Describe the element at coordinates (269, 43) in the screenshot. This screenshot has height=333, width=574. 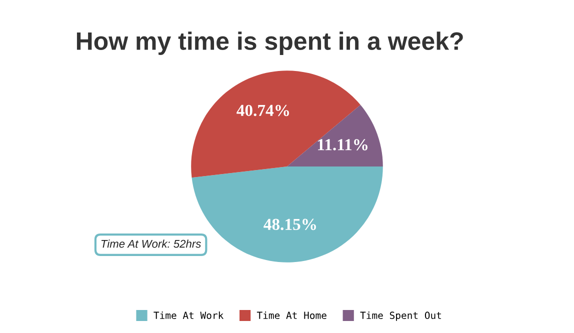
I see `chart-title: How my time is spent in a week?` at that location.